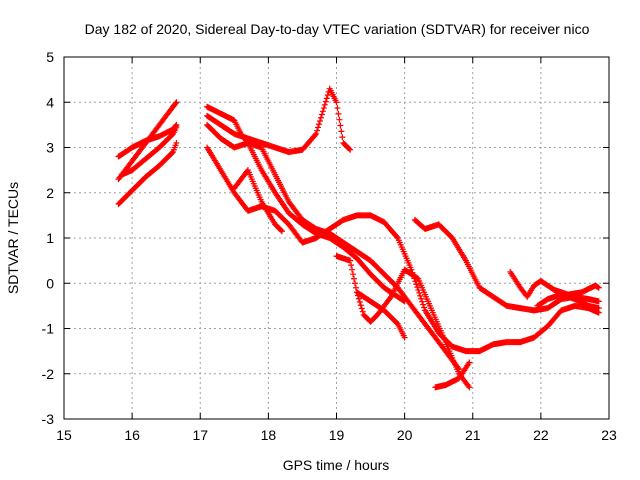 The width and height of the screenshot is (640, 480). I want to click on y-tick-label: 5, so click(50, 57).